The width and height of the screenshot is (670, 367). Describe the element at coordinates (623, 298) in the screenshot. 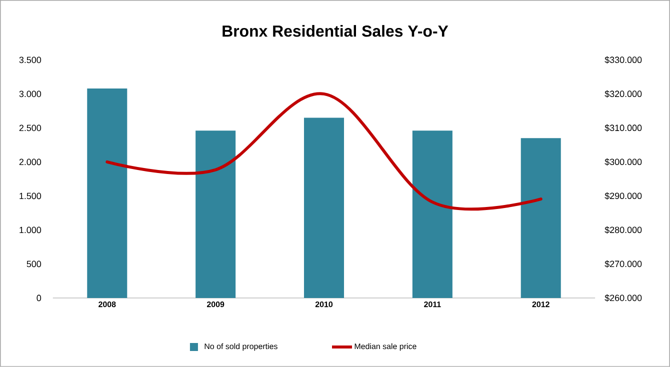

I see `y2-tick-label: $260.000` at that location.